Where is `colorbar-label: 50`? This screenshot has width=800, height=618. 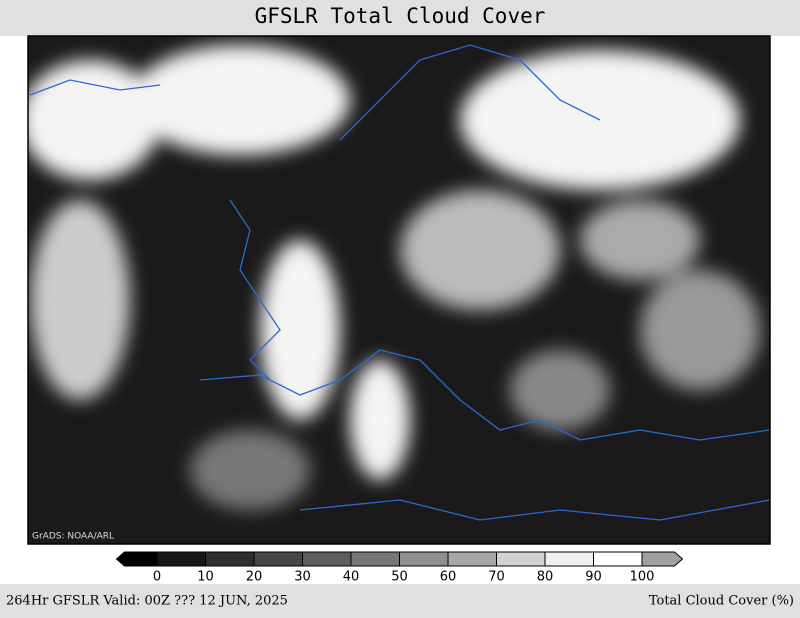 colorbar-label: 50 is located at coordinates (399, 577).